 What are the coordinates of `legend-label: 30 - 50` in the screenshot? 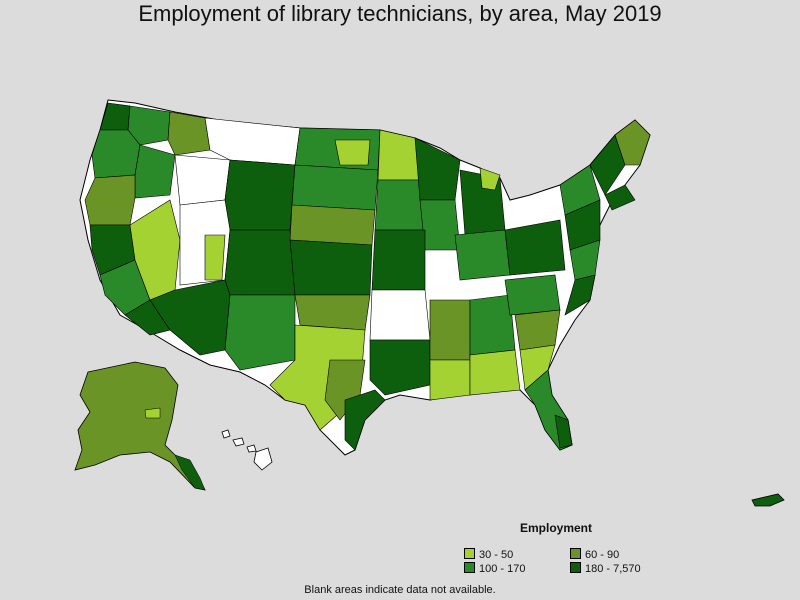 It's located at (496, 555).